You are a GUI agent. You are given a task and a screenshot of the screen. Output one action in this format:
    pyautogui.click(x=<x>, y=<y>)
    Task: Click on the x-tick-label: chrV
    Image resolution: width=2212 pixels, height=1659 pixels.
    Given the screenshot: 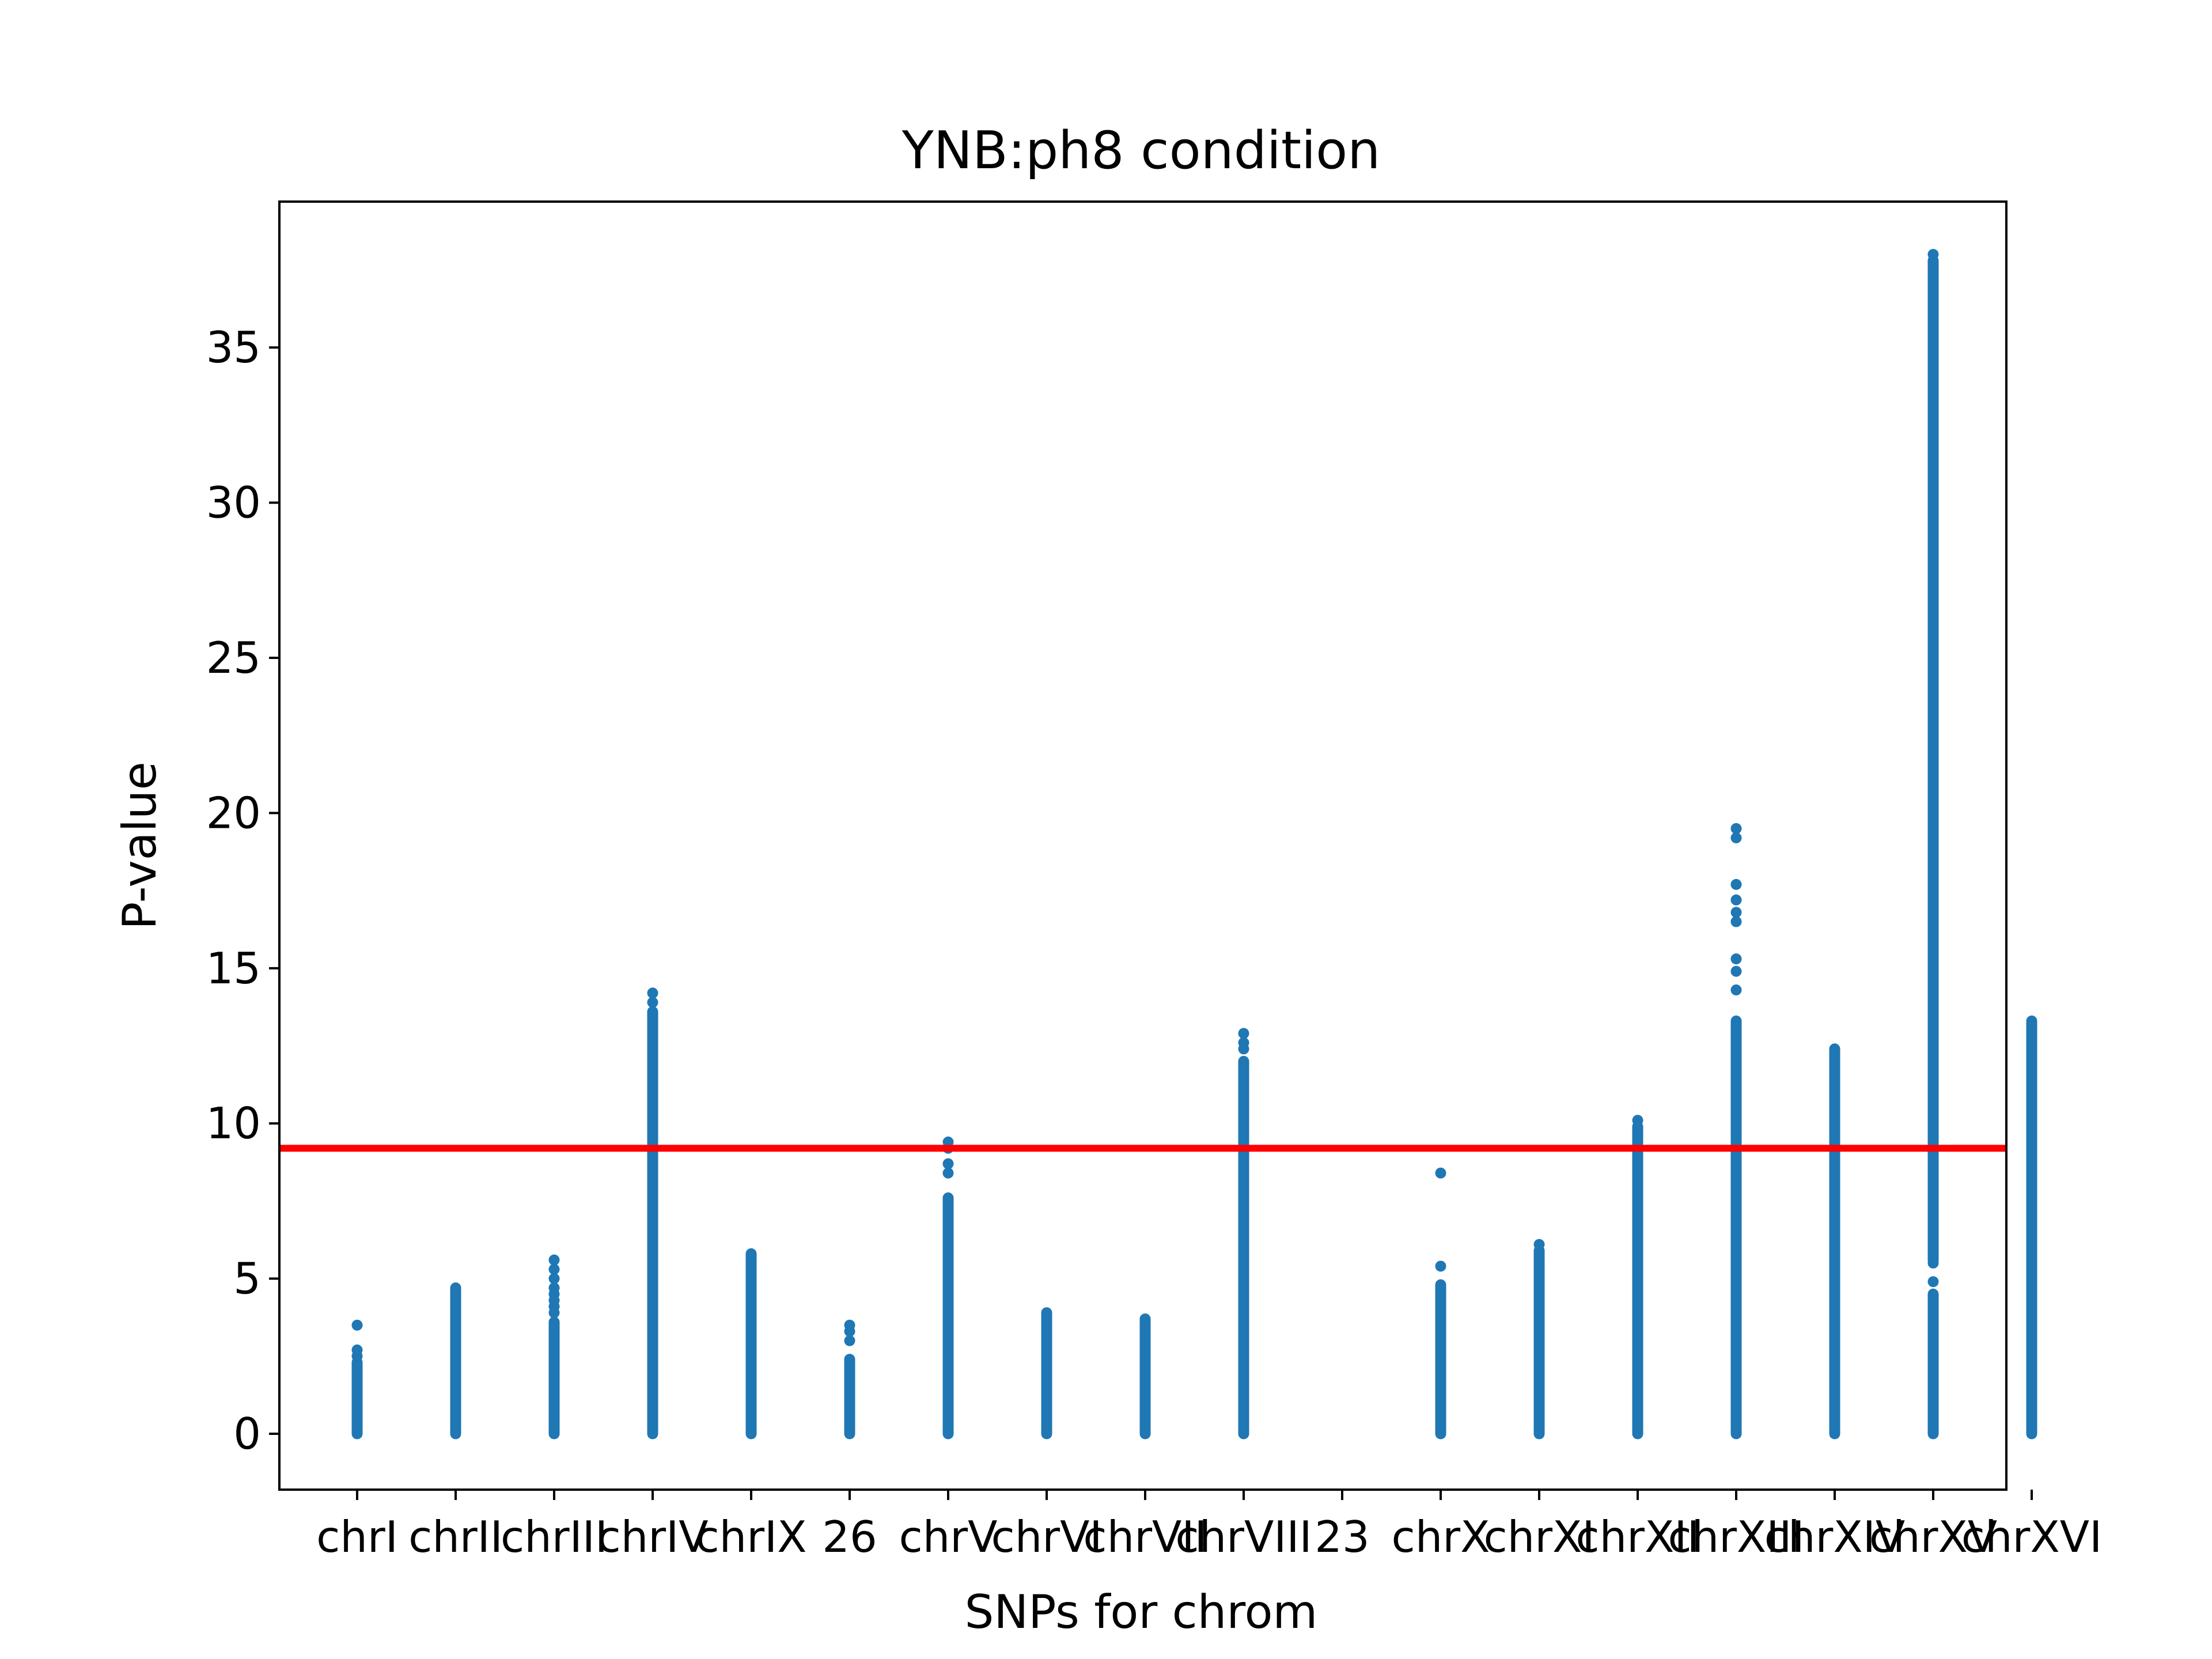 What is the action you would take?
    pyautogui.click(x=948, y=1537)
    